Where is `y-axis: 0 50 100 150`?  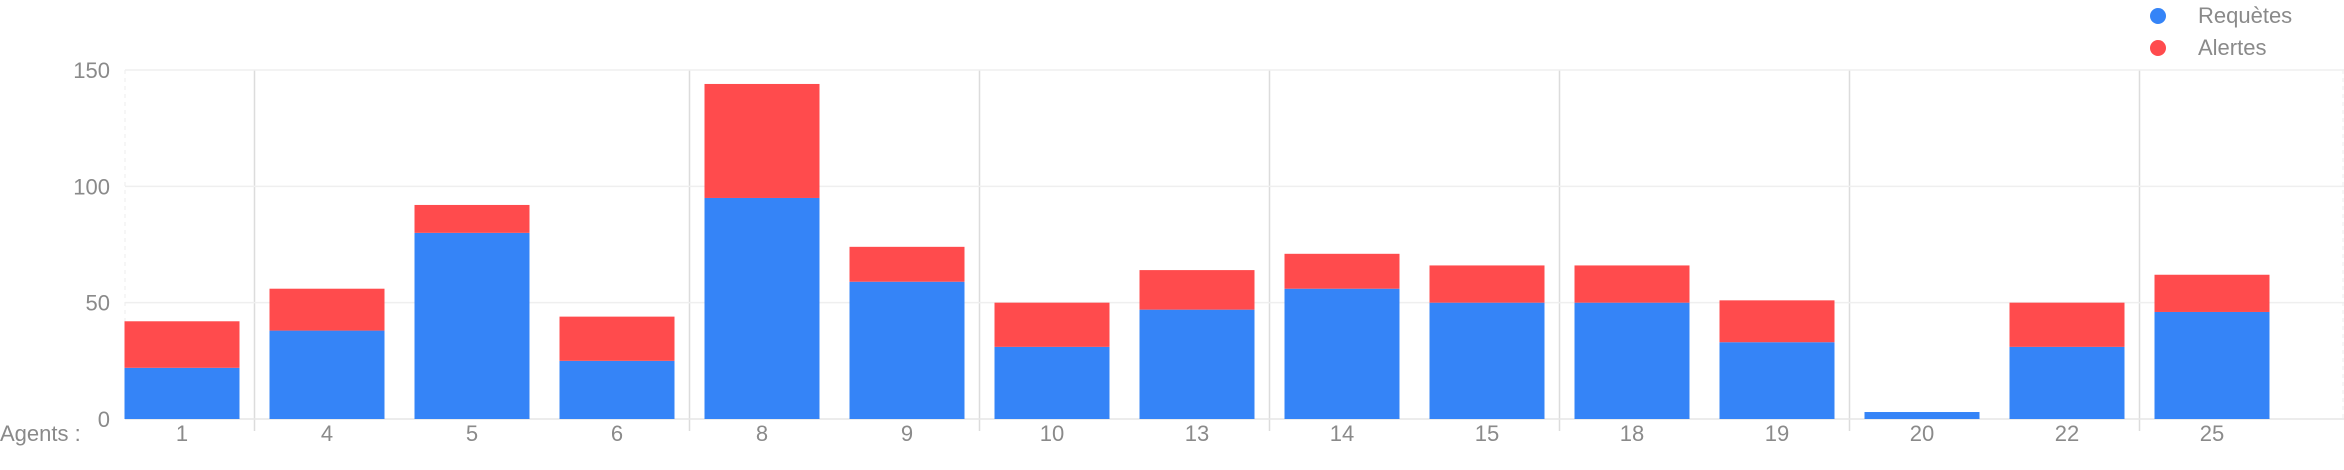
y-axis: 0 50 100 150 is located at coordinates (91, 245).